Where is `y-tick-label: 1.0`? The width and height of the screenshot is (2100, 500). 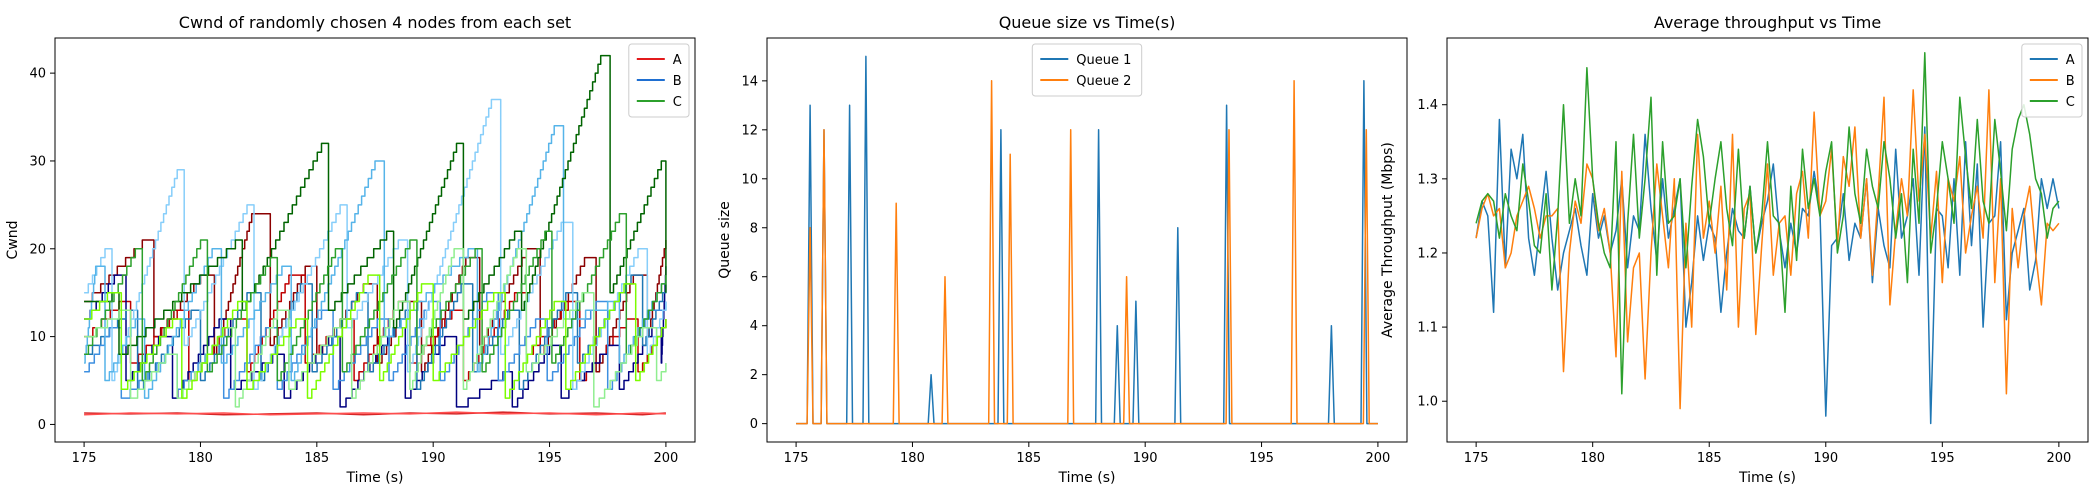 y-tick-label: 1.0 is located at coordinates (1427, 402).